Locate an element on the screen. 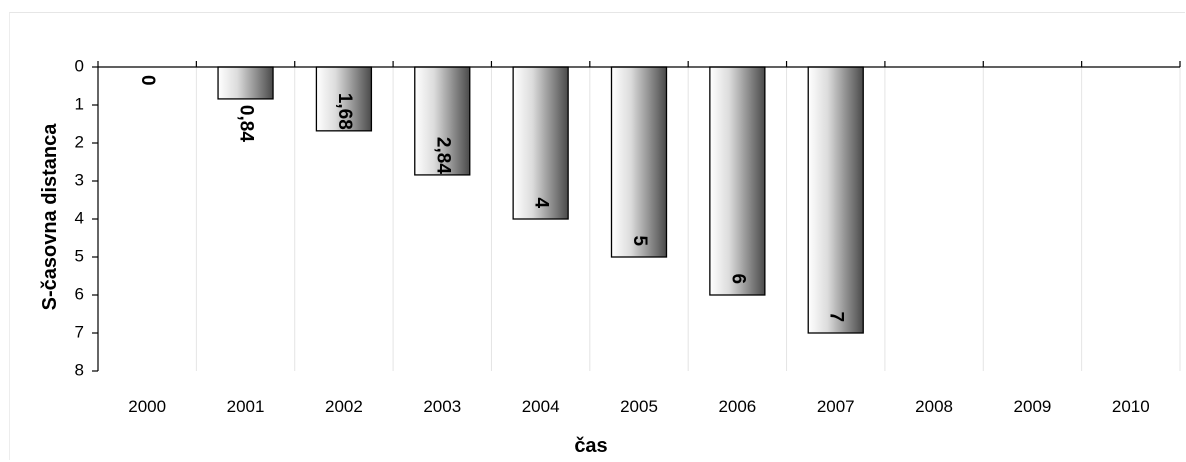 The width and height of the screenshot is (1186, 462). bar-2004 is located at coordinates (540, 143).